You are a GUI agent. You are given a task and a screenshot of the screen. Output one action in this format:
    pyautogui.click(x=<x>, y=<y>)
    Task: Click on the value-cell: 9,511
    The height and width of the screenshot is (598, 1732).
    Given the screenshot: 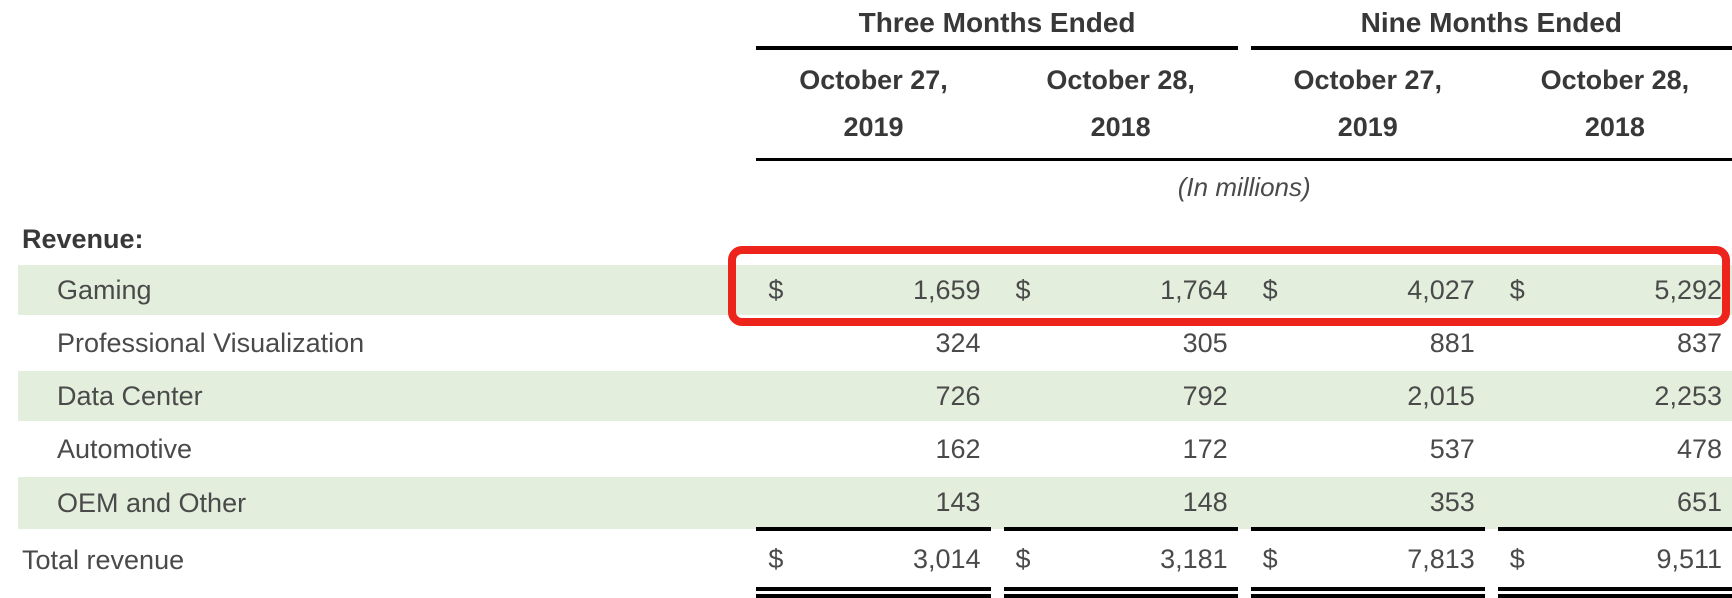 What is the action you would take?
    pyautogui.click(x=1637, y=562)
    